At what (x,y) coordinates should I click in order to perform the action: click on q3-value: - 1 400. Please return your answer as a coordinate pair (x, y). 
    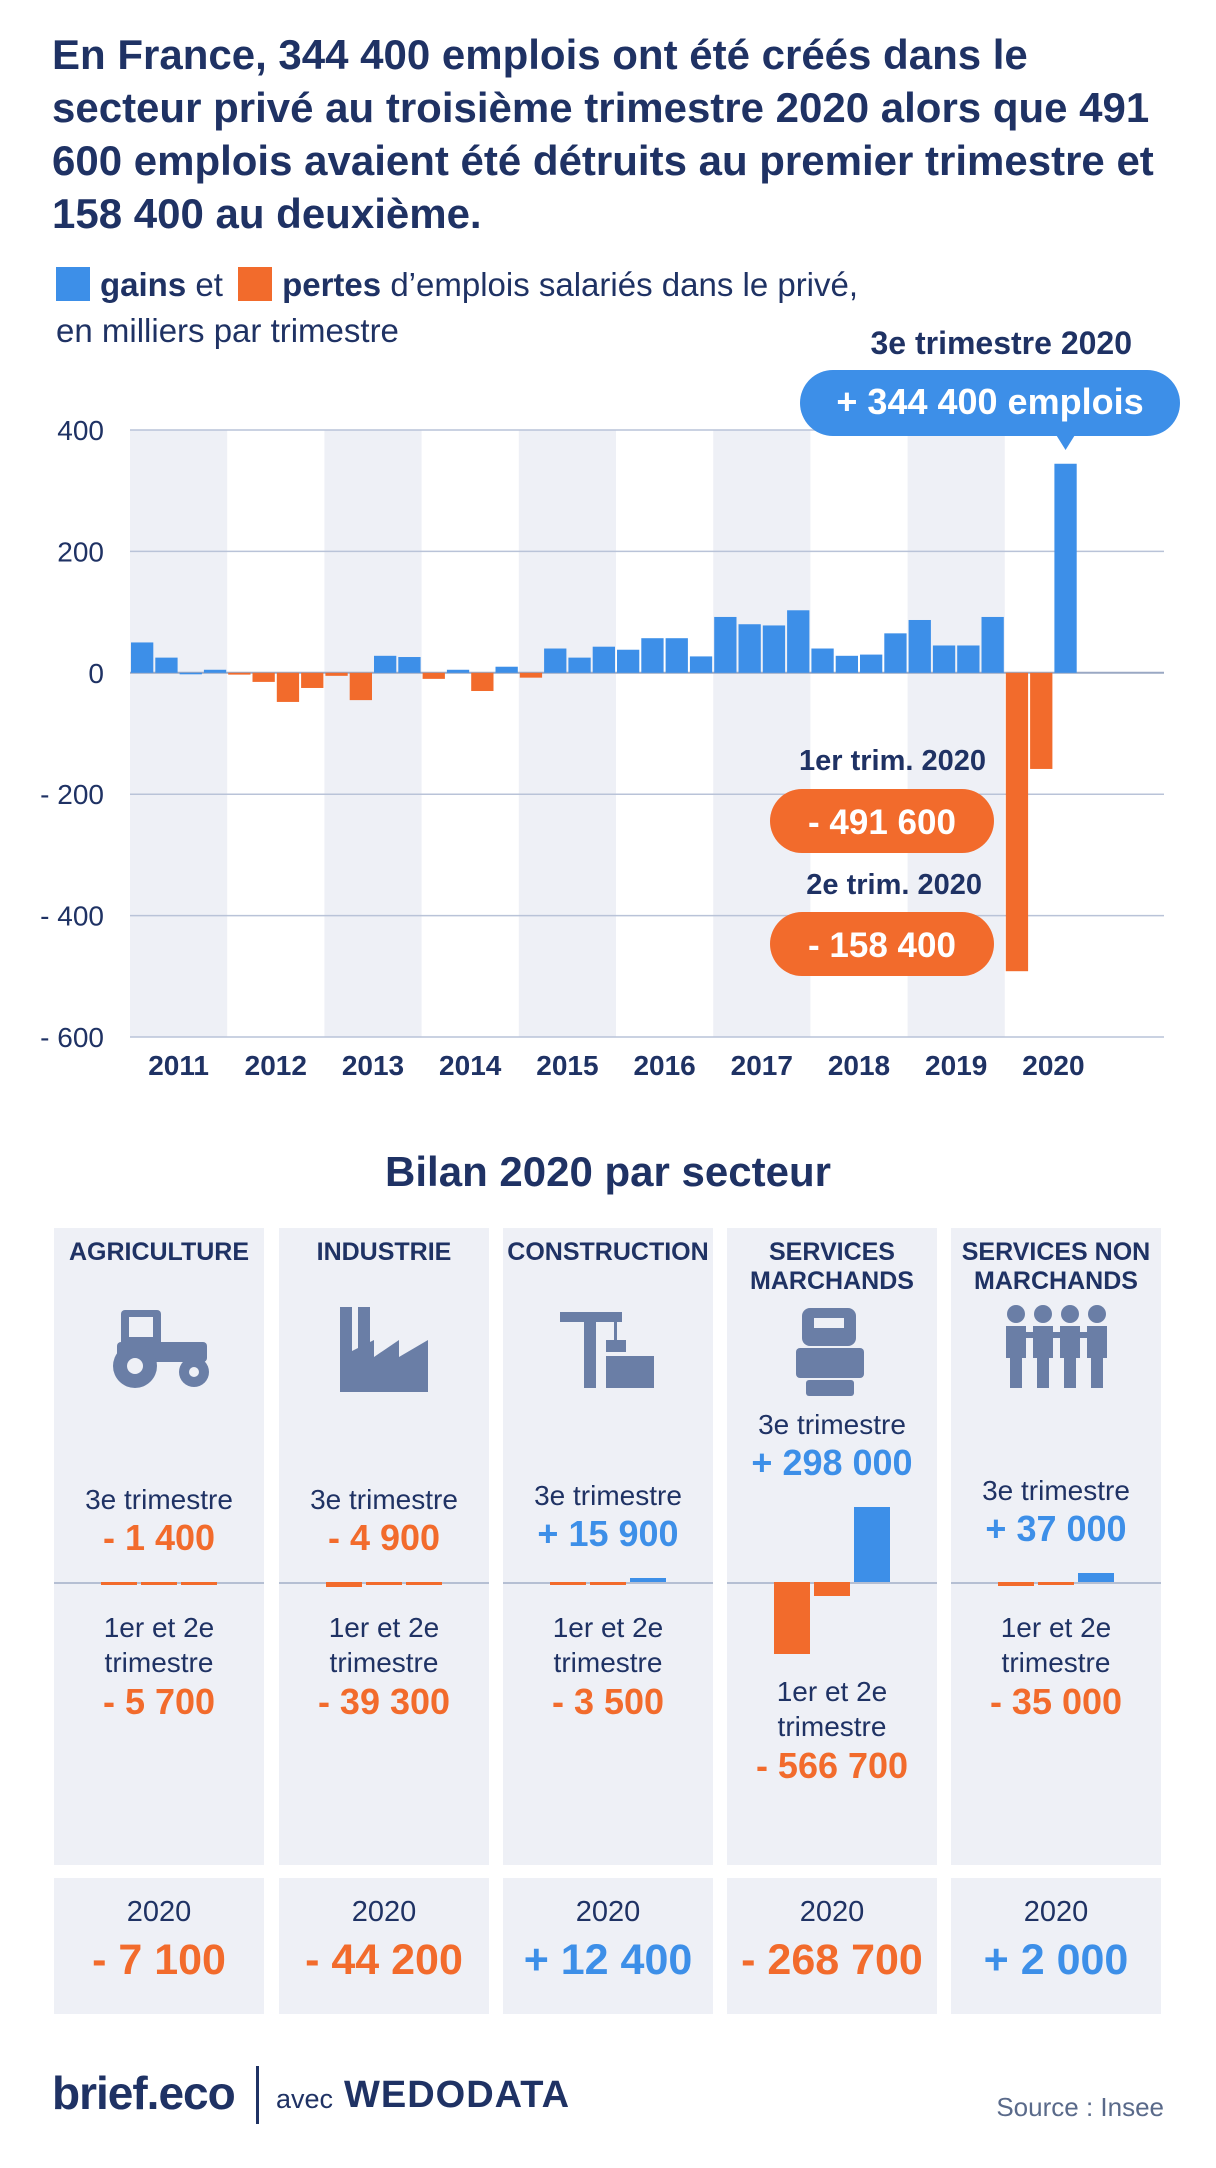
    Looking at the image, I should click on (159, 1537).